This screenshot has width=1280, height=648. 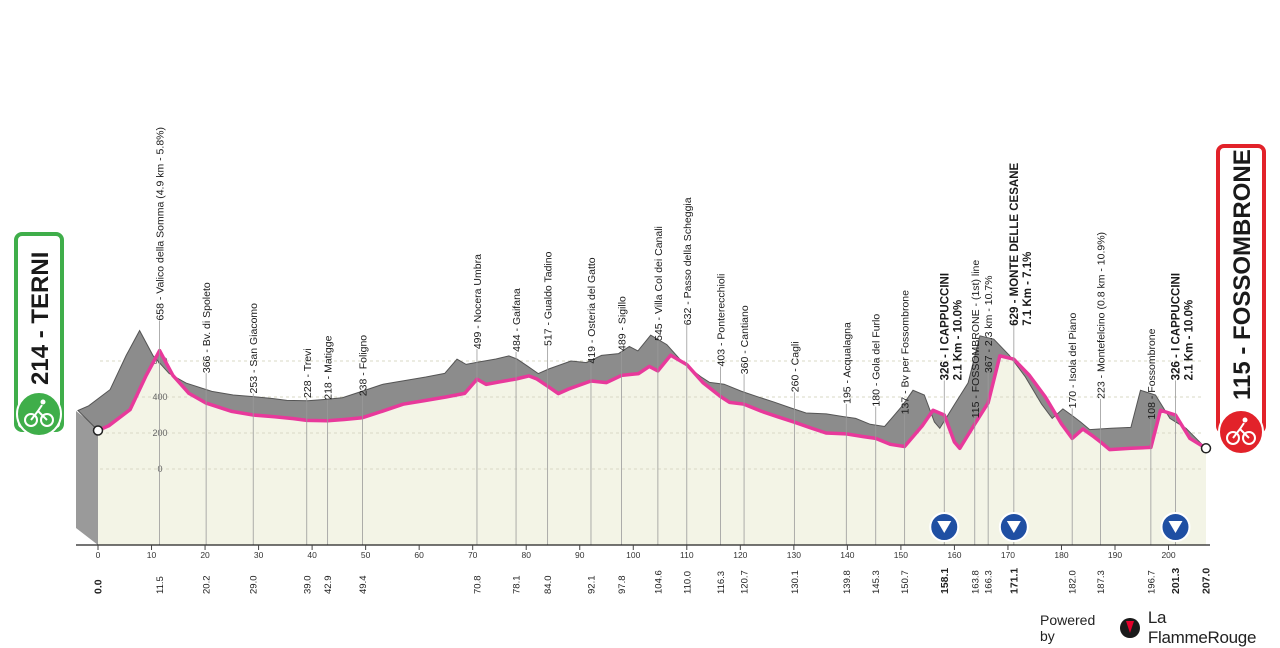 I want to click on y-tick-label: 200, so click(x=159, y=433).